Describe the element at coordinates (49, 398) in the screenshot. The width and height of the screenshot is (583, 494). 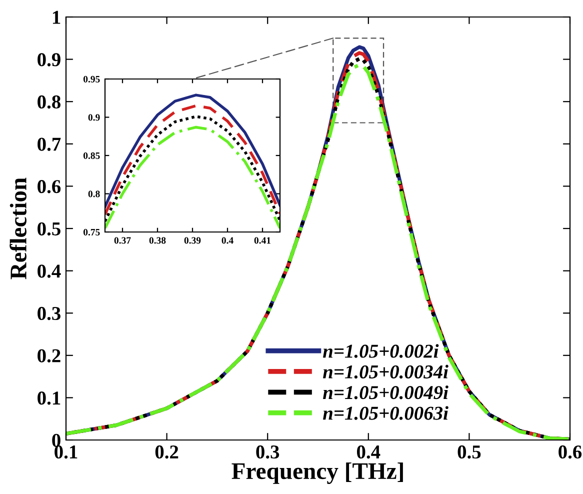
I see `y-tick-label: 0.1` at that location.